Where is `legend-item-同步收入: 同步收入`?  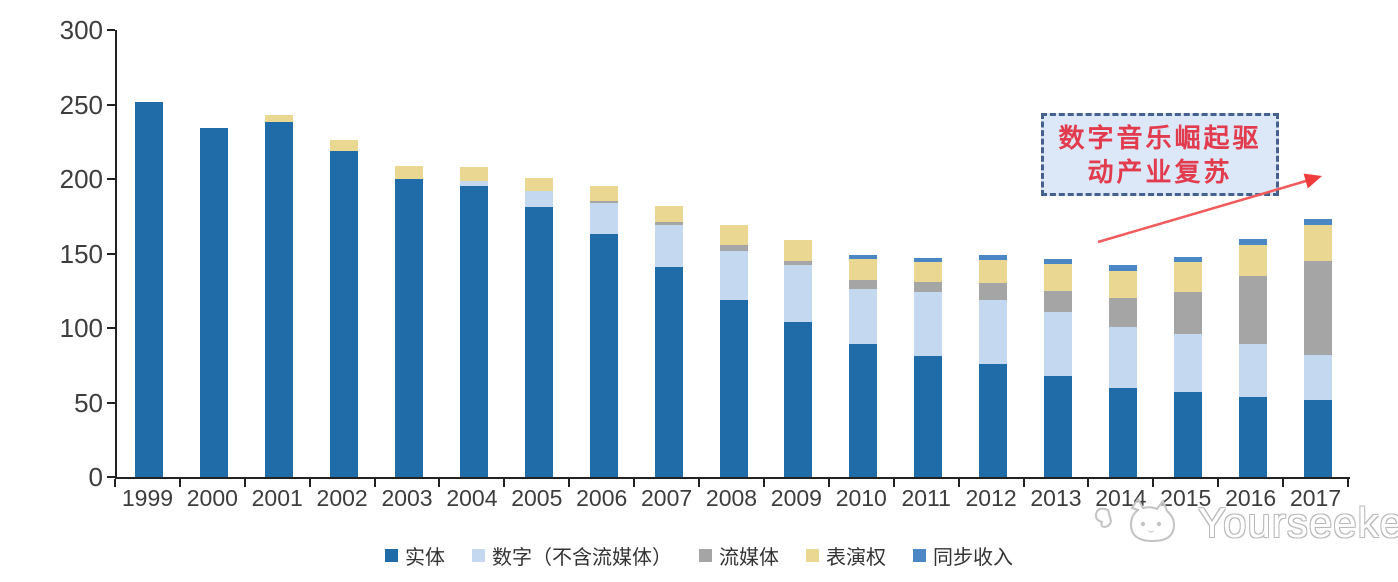 legend-item-同步收入: 同步收入 is located at coordinates (963, 555).